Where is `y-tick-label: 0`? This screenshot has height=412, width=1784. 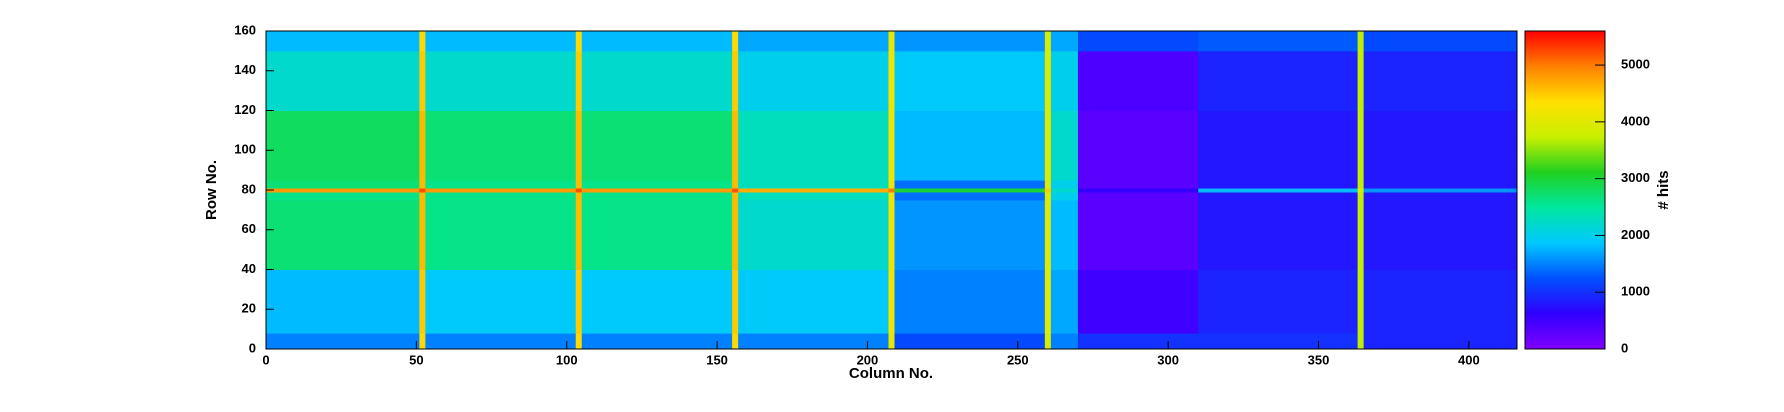 y-tick-label: 0 is located at coordinates (252, 347).